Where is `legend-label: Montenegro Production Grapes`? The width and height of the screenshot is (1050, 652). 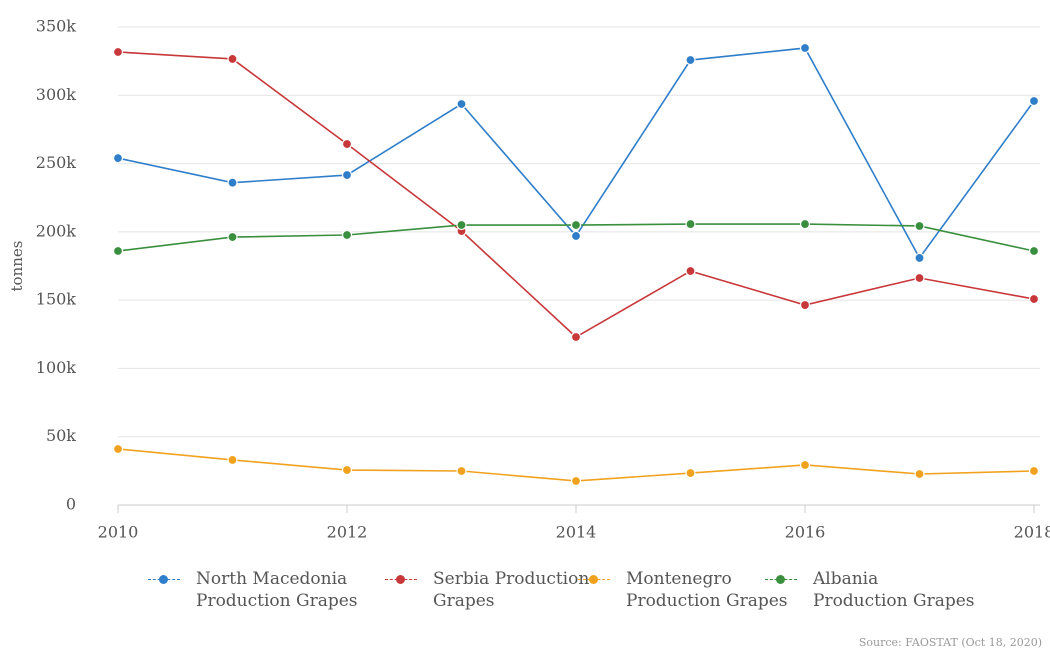
legend-label: Montenegro Production Grapes is located at coordinates (707, 590).